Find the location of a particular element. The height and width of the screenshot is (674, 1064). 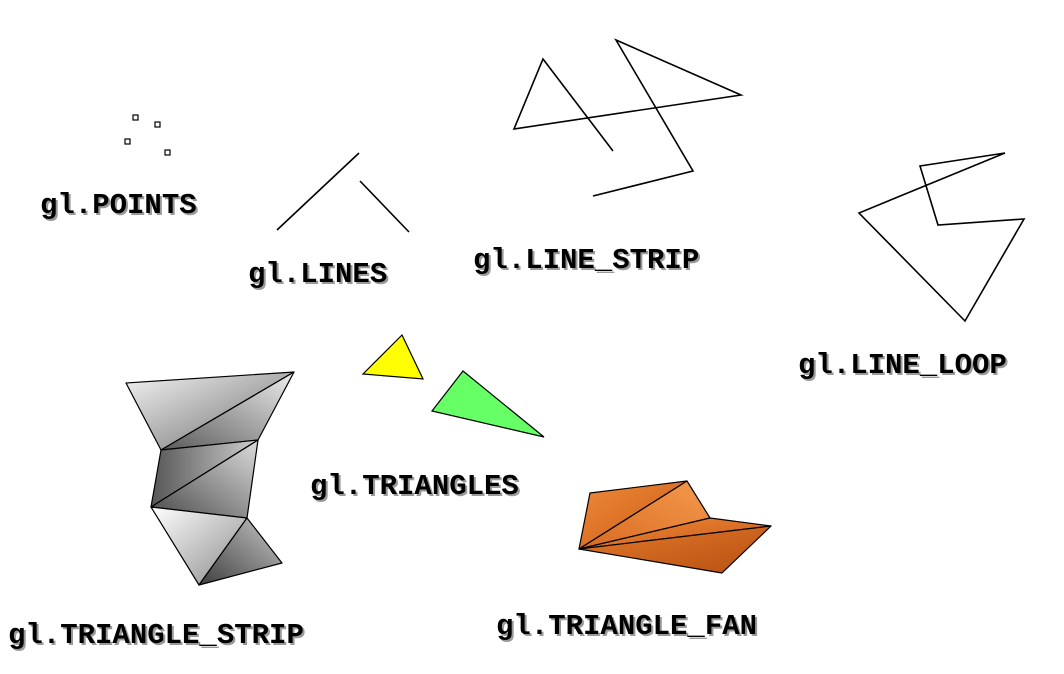

label-triangles: gl.TRIANGLES gl.TRIANGLES is located at coordinates (415, 487).